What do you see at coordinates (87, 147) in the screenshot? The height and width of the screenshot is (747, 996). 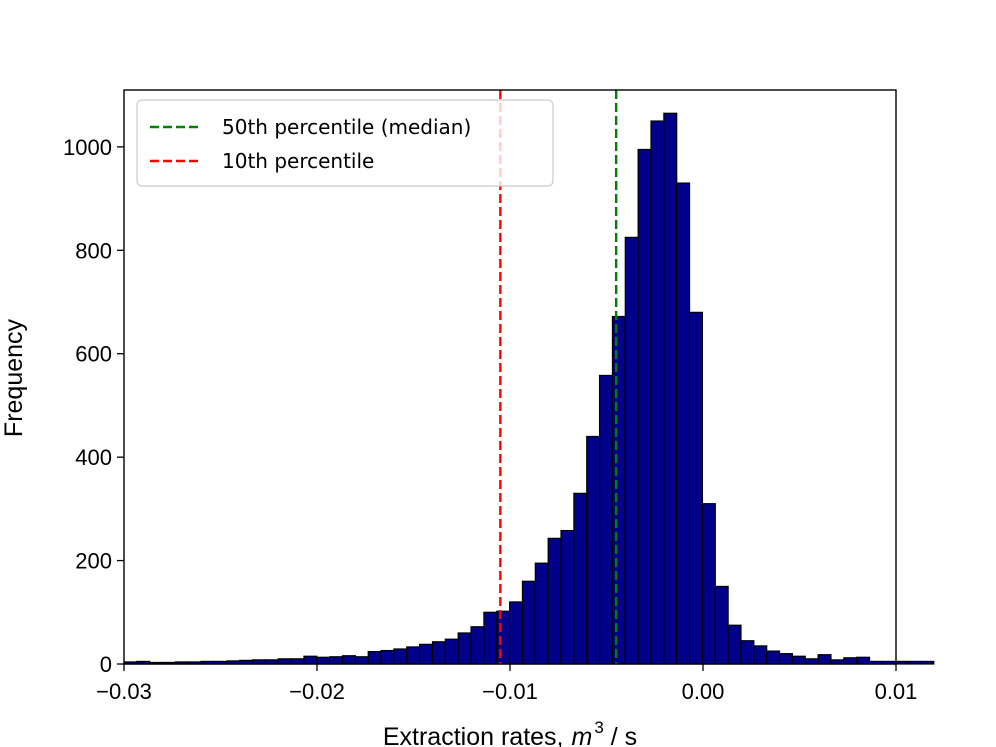 I see `y-tick-label: 1000` at bounding box center [87, 147].